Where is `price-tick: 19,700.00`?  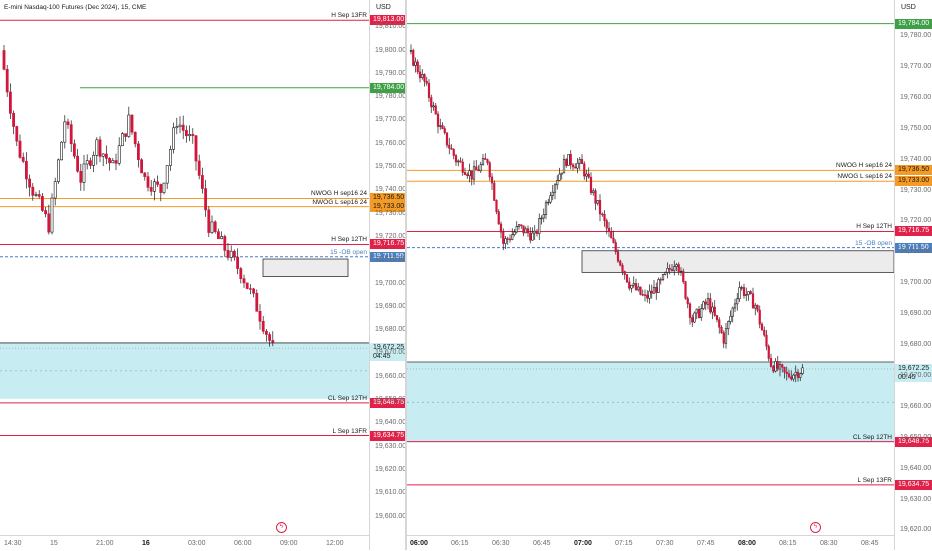
price-tick: 19,700.00 is located at coordinates (391, 283).